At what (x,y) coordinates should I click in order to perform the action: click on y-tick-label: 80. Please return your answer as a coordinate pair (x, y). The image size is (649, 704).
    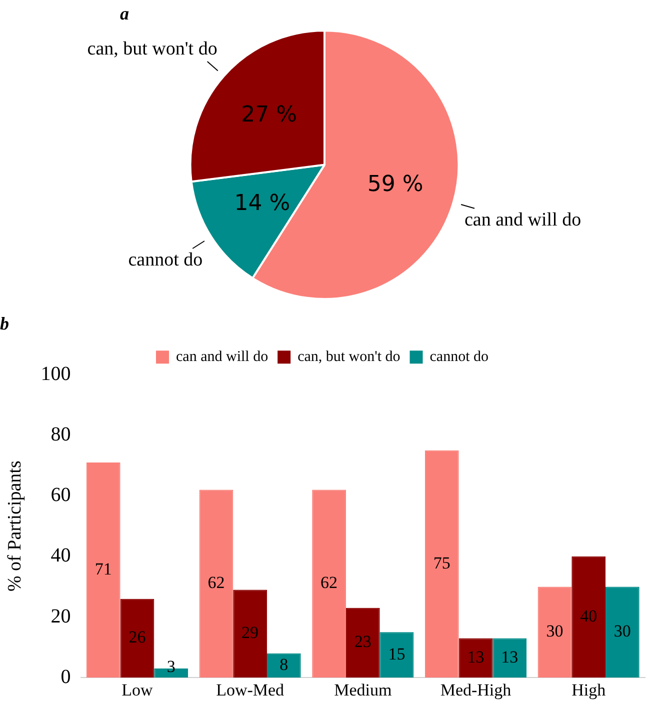
    Looking at the image, I should click on (60, 434).